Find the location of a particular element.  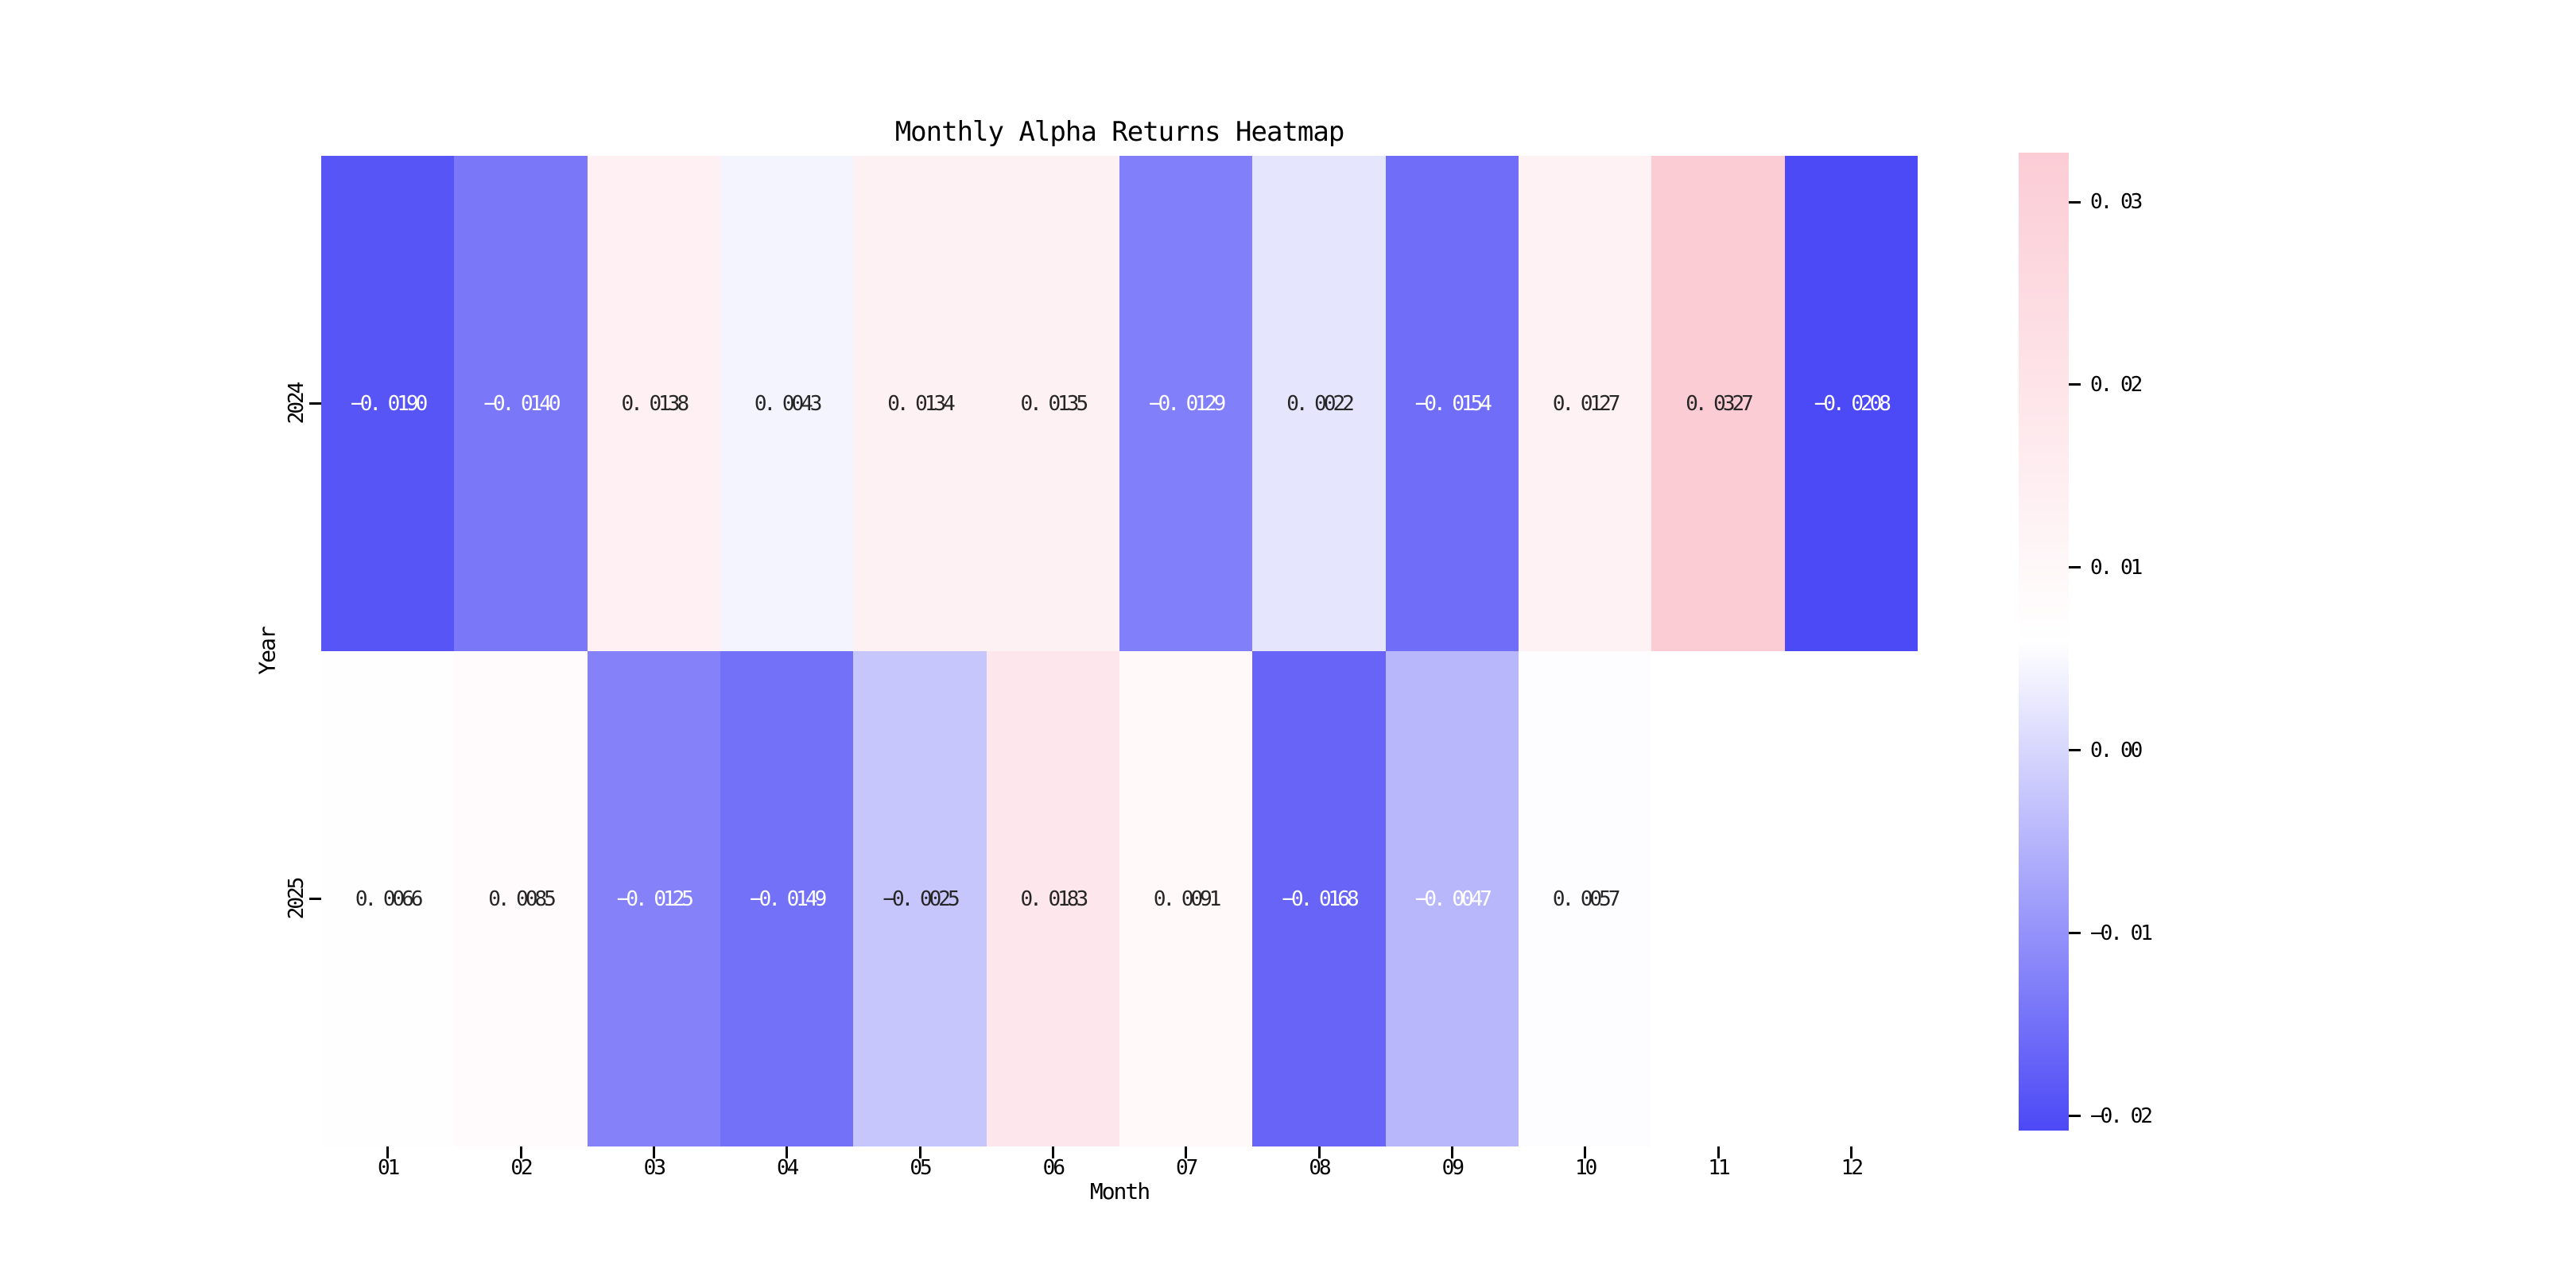

colorbar-gradient is located at coordinates (2044, 642).